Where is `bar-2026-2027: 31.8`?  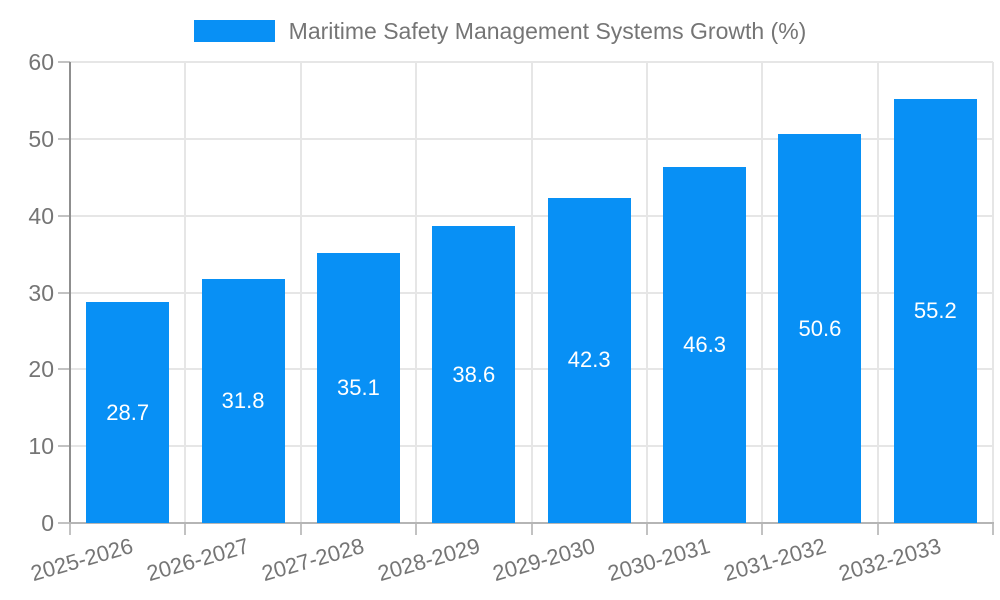
bar-2026-2027: 31.8 is located at coordinates (243, 400).